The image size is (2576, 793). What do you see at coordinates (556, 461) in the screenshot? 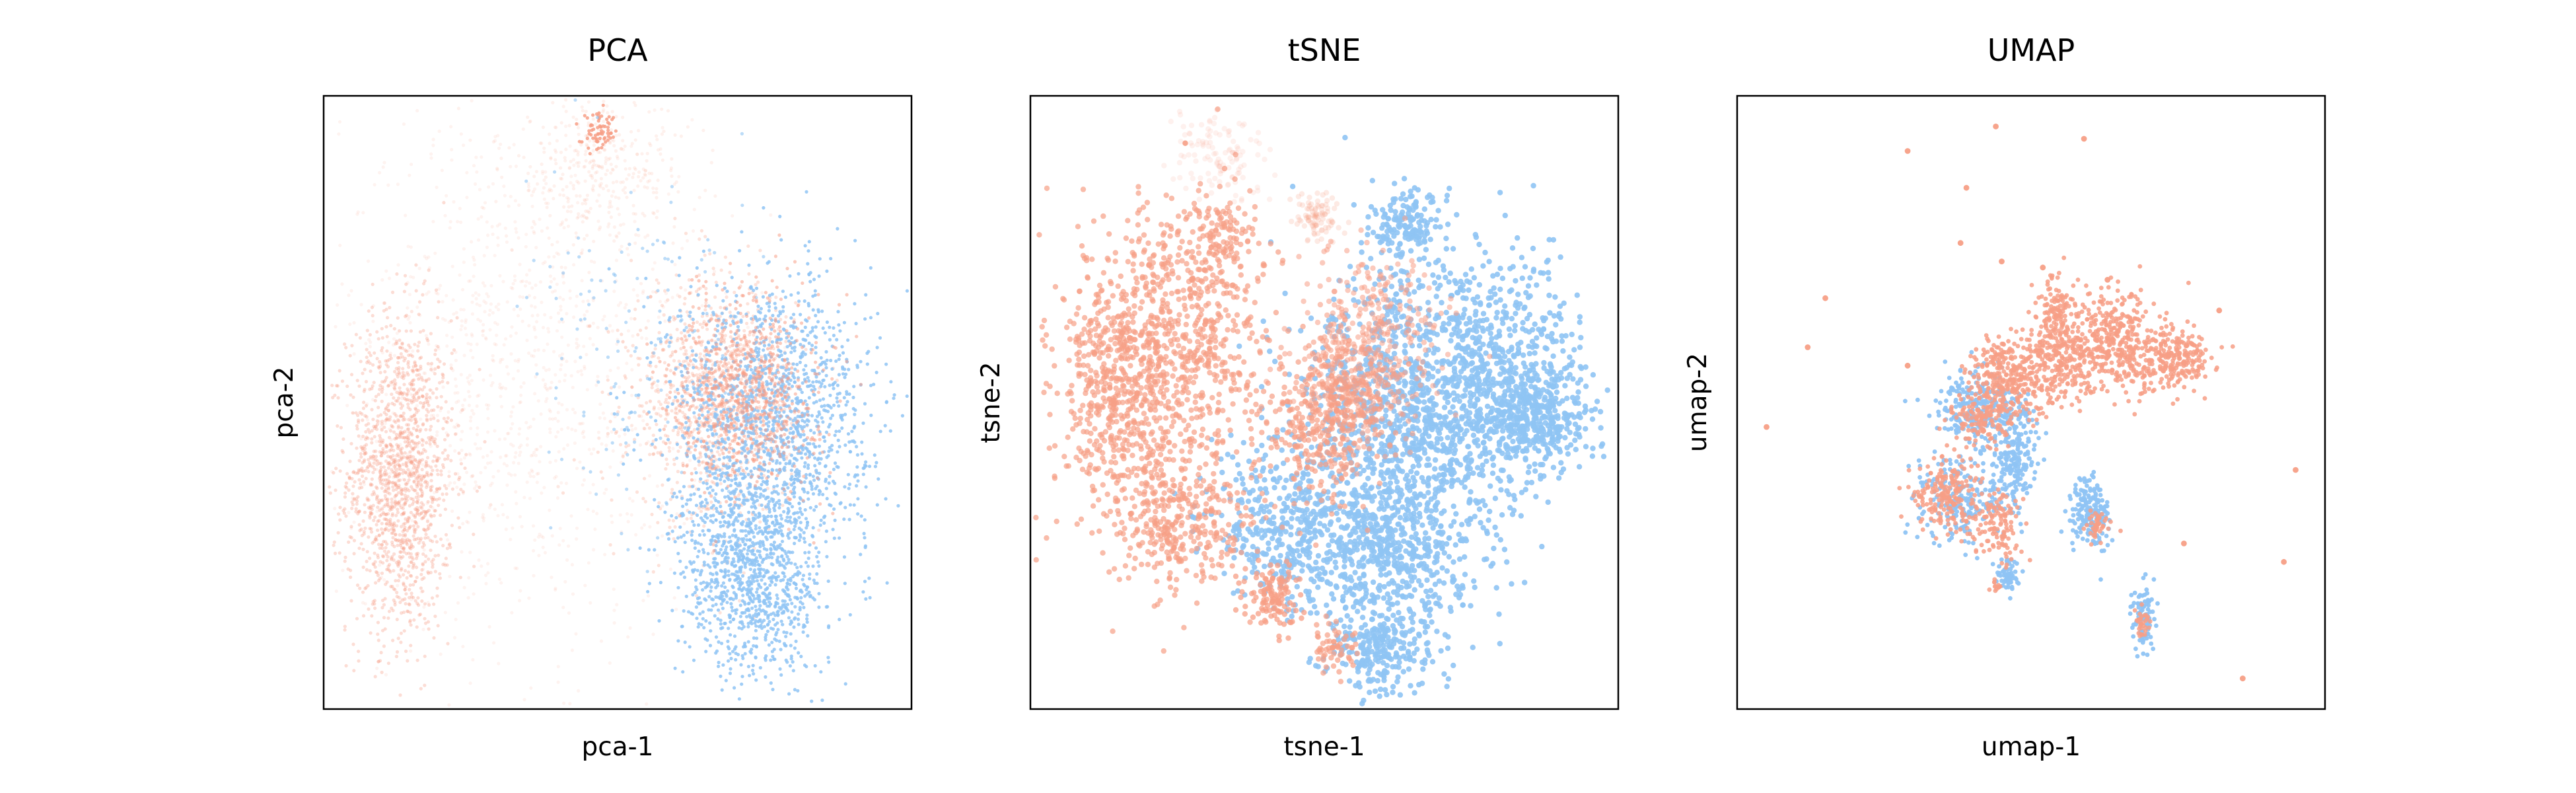
I see `point-pca-s0-2066` at bounding box center [556, 461].